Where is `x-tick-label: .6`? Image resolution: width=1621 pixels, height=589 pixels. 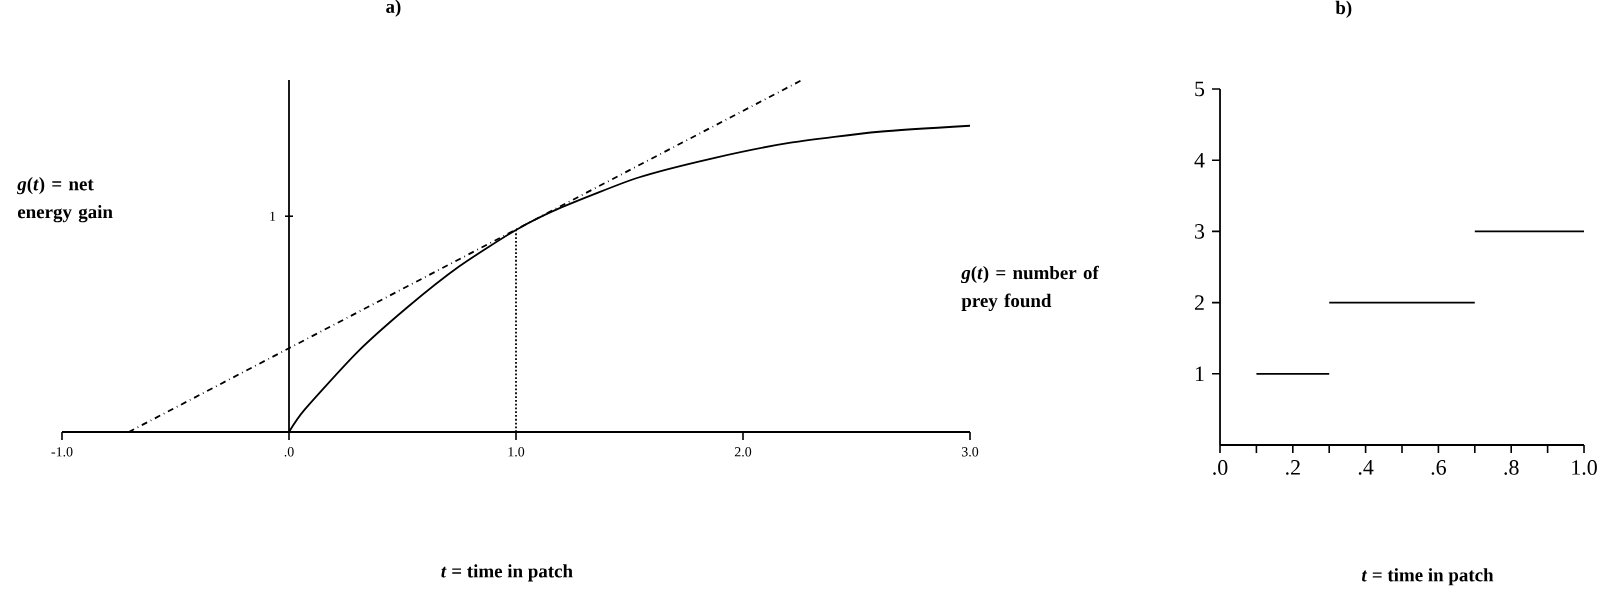
x-tick-label: .6 is located at coordinates (1438, 467).